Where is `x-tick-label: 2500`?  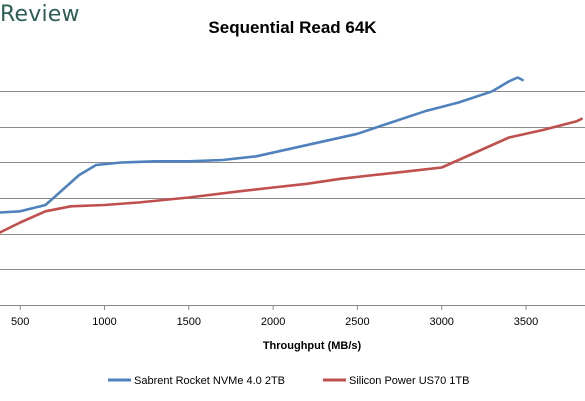 x-tick-label: 2500 is located at coordinates (357, 322).